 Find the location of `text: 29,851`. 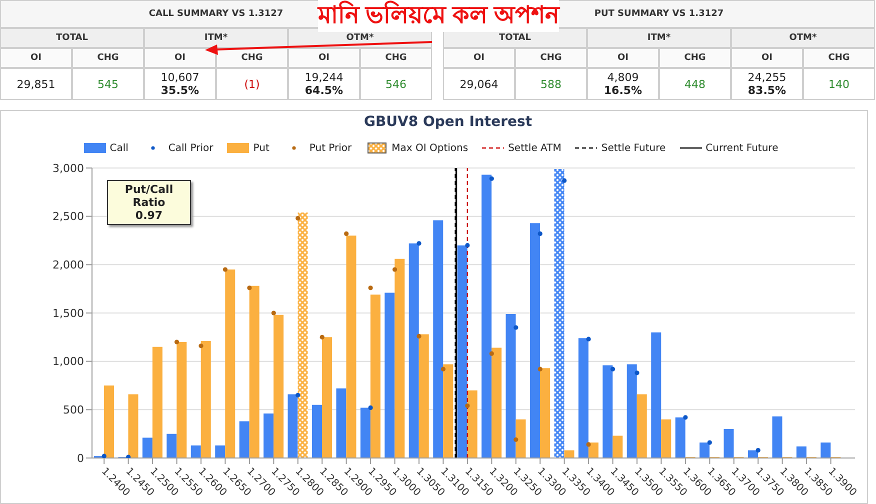

text: 29,851 is located at coordinates (36, 84).